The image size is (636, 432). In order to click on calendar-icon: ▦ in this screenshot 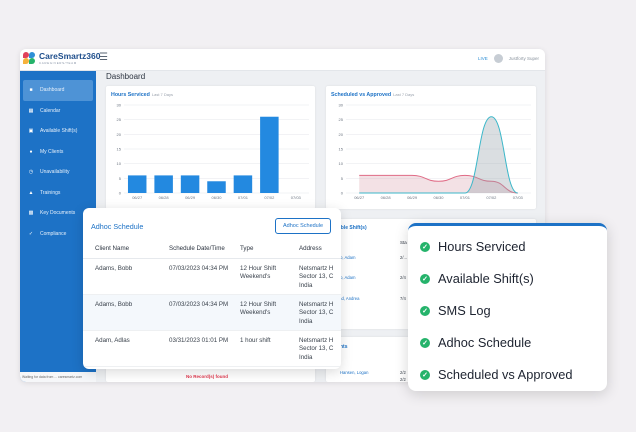, I will do `click(31, 110)`.